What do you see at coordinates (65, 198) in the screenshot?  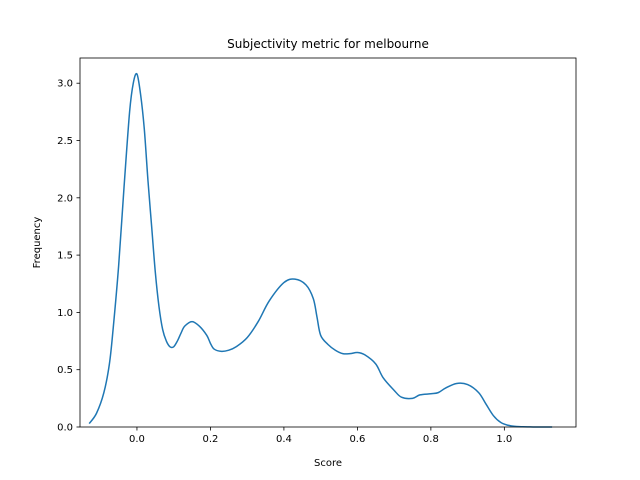 I see `y-tick-label: 2.0` at bounding box center [65, 198].